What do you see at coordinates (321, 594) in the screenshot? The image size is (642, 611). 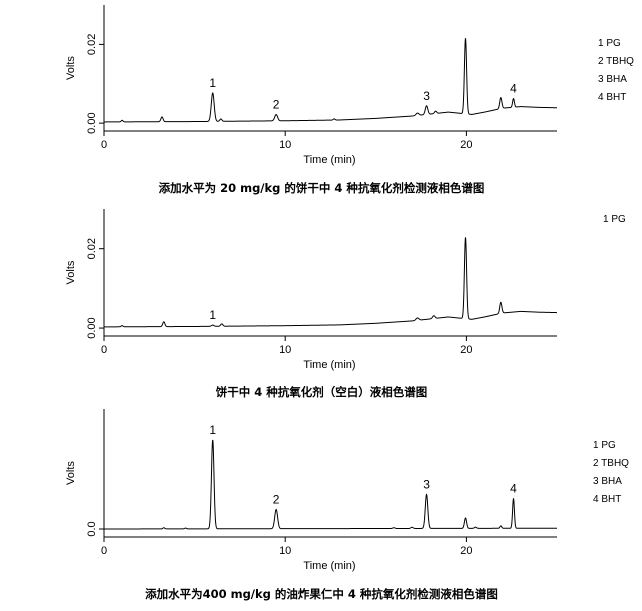 I see `chart-caption: 添加水平为400 mg/kg 的油炸果仁中 4 种抗氧化剂检测液相色谱图` at bounding box center [321, 594].